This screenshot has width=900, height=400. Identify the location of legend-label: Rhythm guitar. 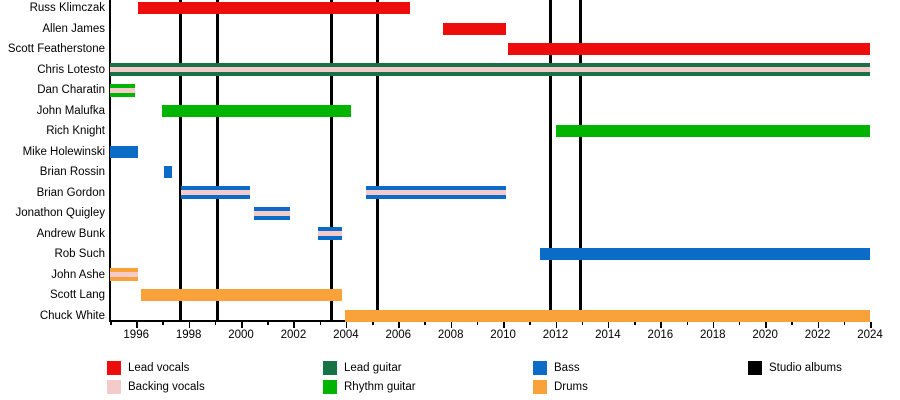
(380, 387).